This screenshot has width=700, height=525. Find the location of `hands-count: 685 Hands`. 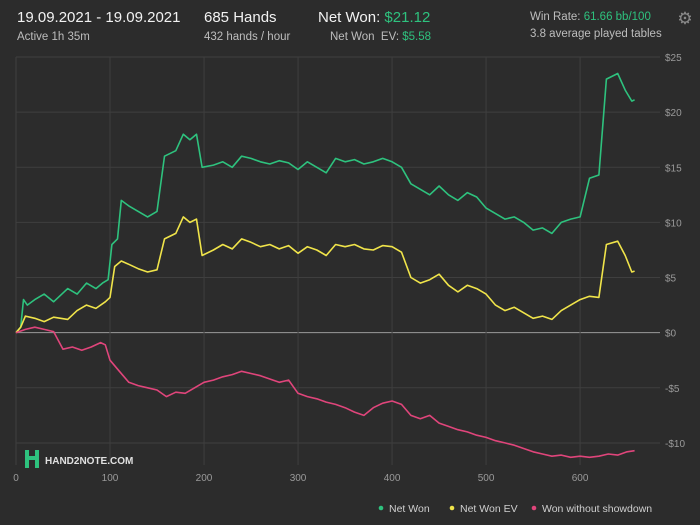

hands-count: 685 Hands is located at coordinates (240, 17).